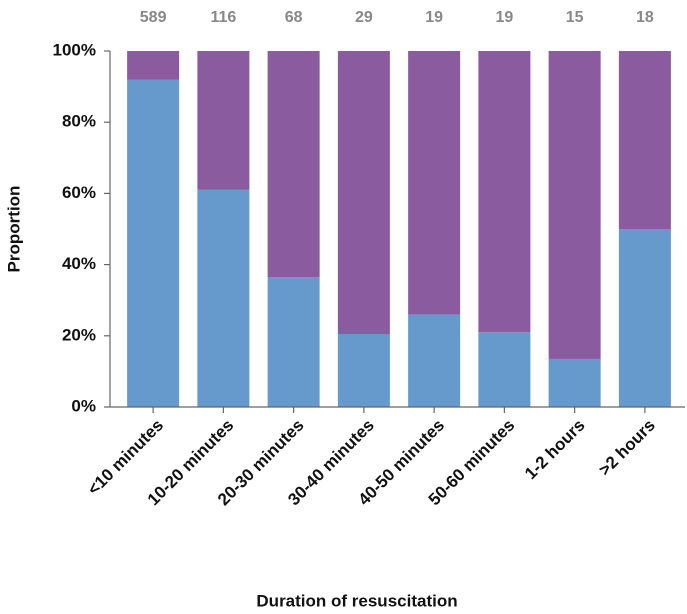 This screenshot has width=687, height=614. I want to click on y-tick-label: 0%, so click(83, 405).